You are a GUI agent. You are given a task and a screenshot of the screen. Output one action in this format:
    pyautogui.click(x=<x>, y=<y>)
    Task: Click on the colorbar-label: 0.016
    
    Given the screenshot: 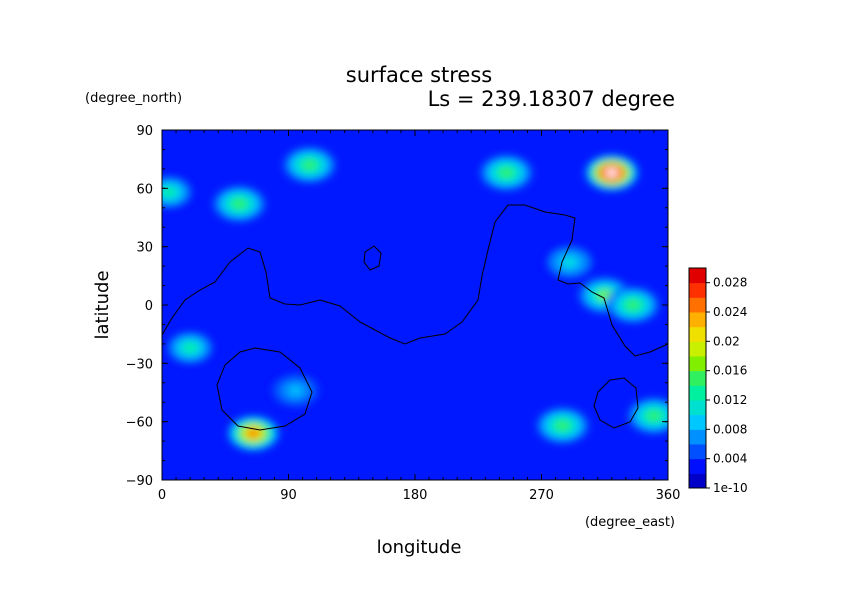 What is the action you would take?
    pyautogui.click(x=730, y=371)
    